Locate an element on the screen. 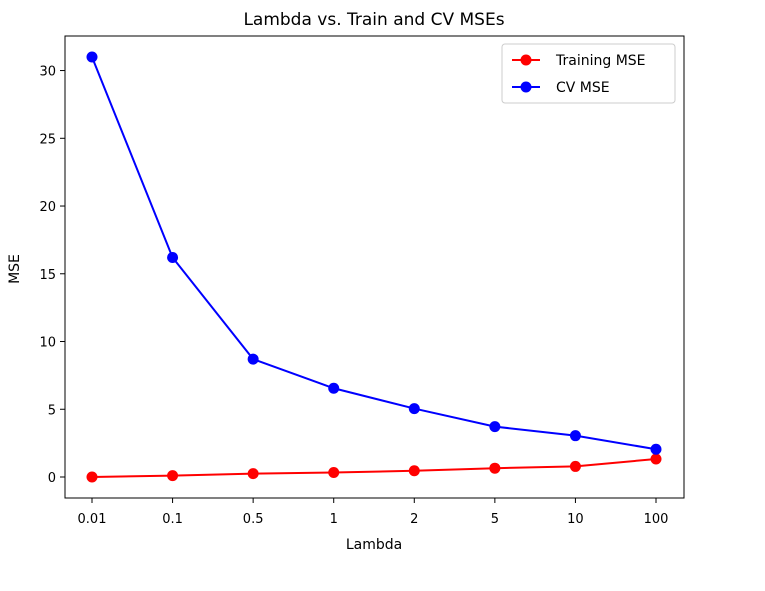 Image resolution: width=765 pixels, height=591 pixels. series-line-training-mse is located at coordinates (374, 467).